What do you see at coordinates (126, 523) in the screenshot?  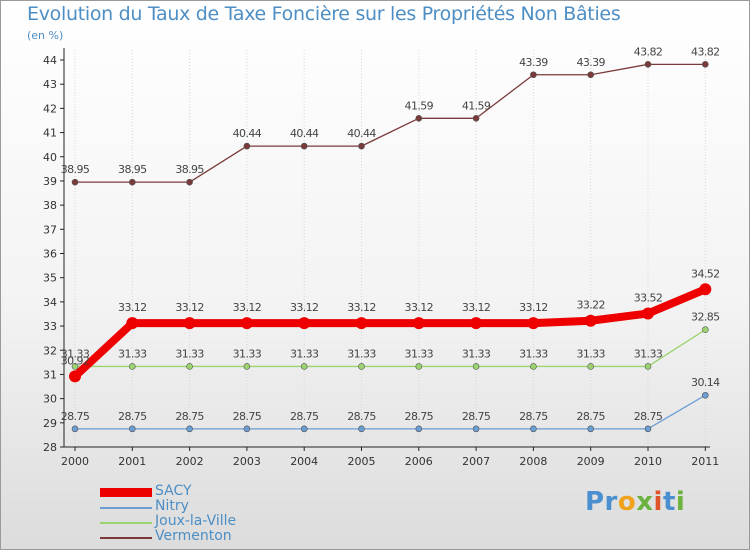 I see `legend-swatch-joux-la-ville` at bounding box center [126, 523].